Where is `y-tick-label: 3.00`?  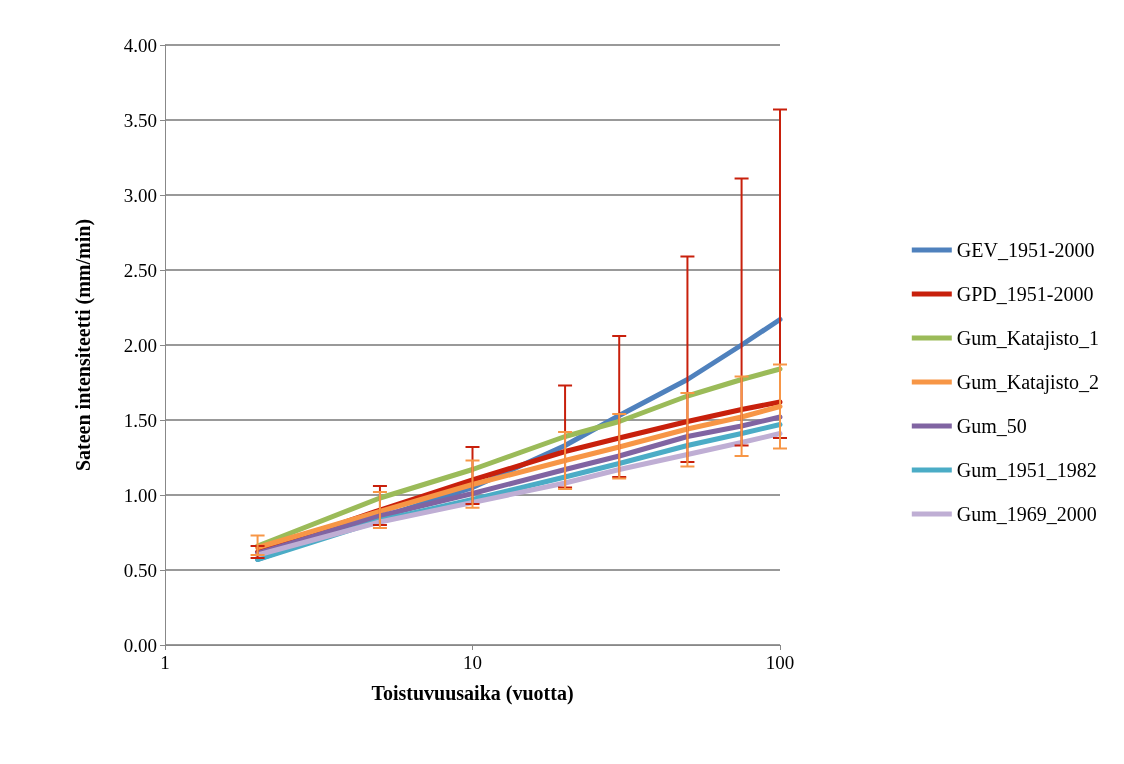
y-tick-label: 3.00 is located at coordinates (140, 195).